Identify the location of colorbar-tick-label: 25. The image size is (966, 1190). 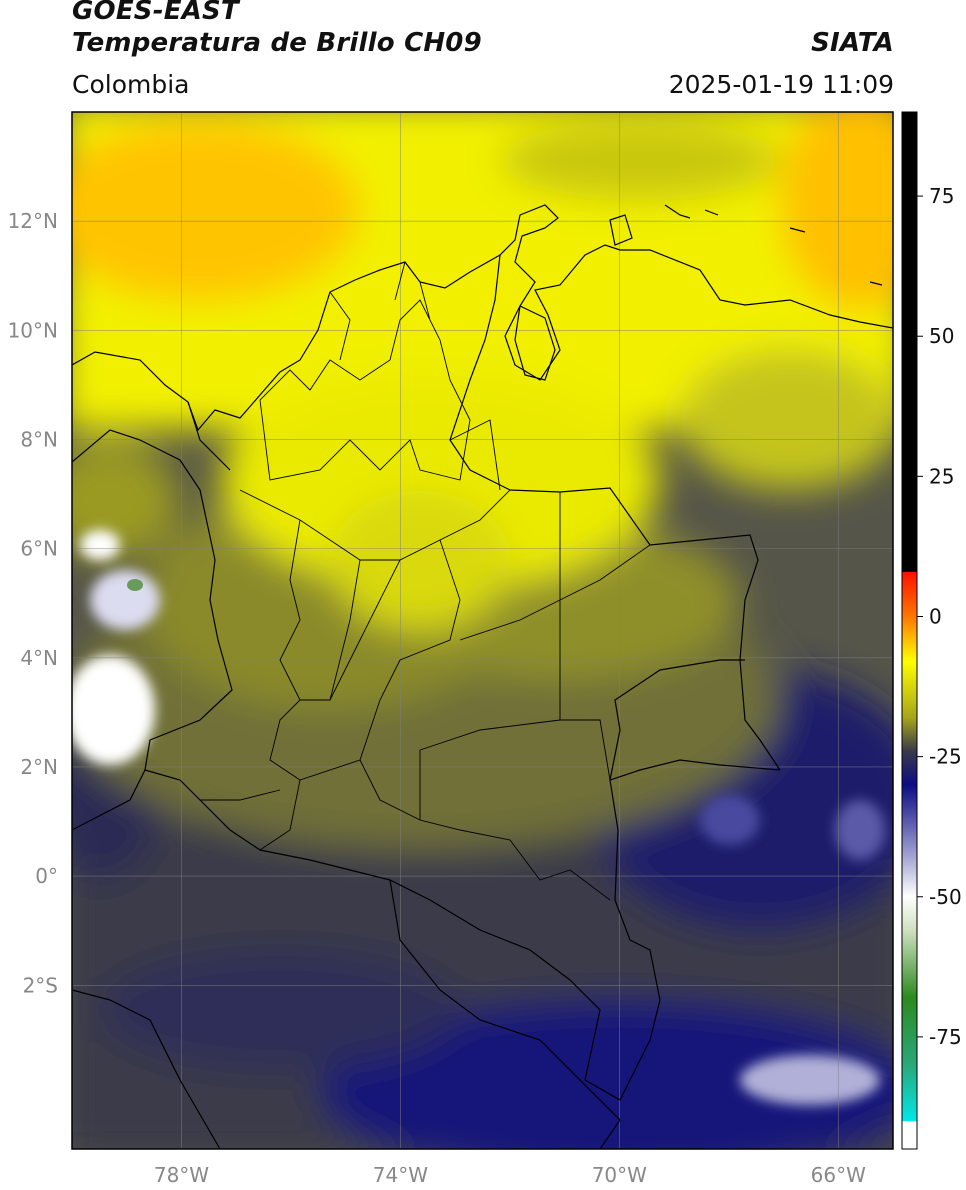
(941, 476).